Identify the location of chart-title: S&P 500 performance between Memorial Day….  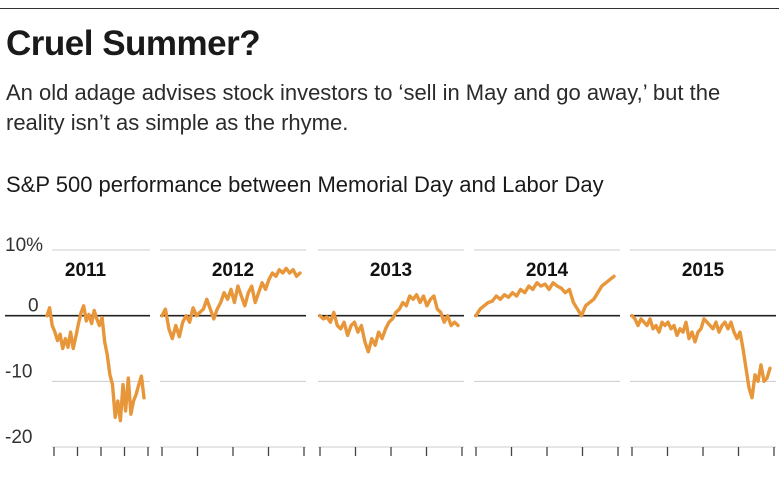
(305, 184).